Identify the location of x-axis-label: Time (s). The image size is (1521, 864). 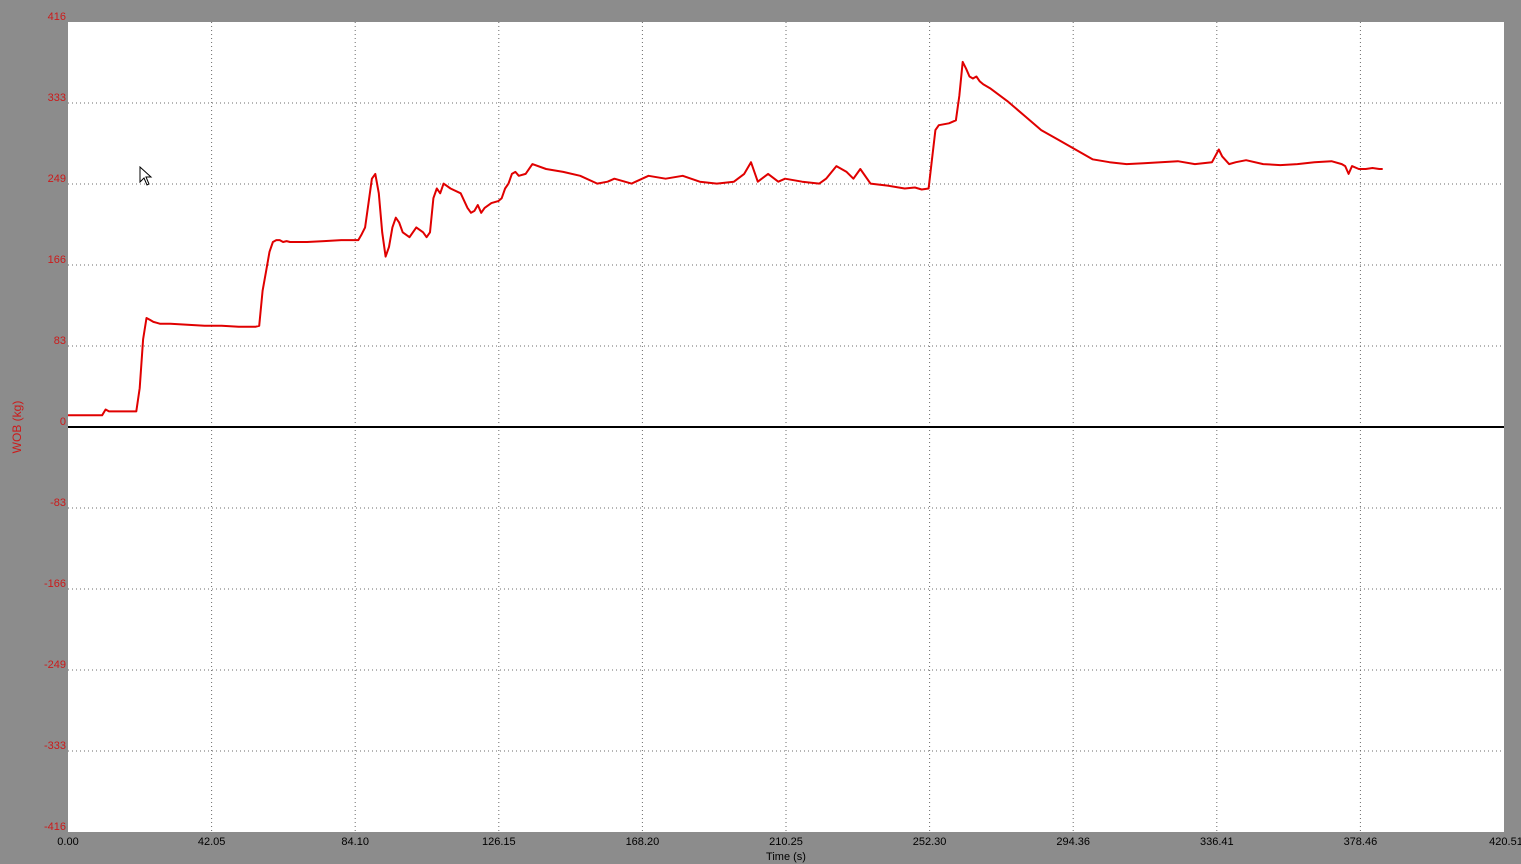
(786, 857).